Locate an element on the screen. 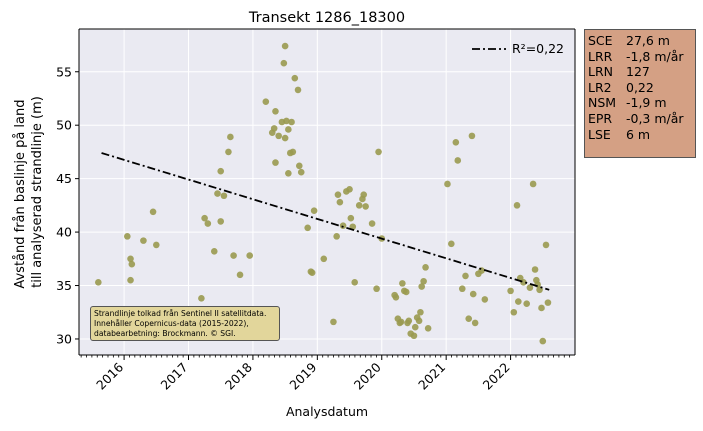 The width and height of the screenshot is (703, 431). y-tick-label: 55 is located at coordinates (64, 71).